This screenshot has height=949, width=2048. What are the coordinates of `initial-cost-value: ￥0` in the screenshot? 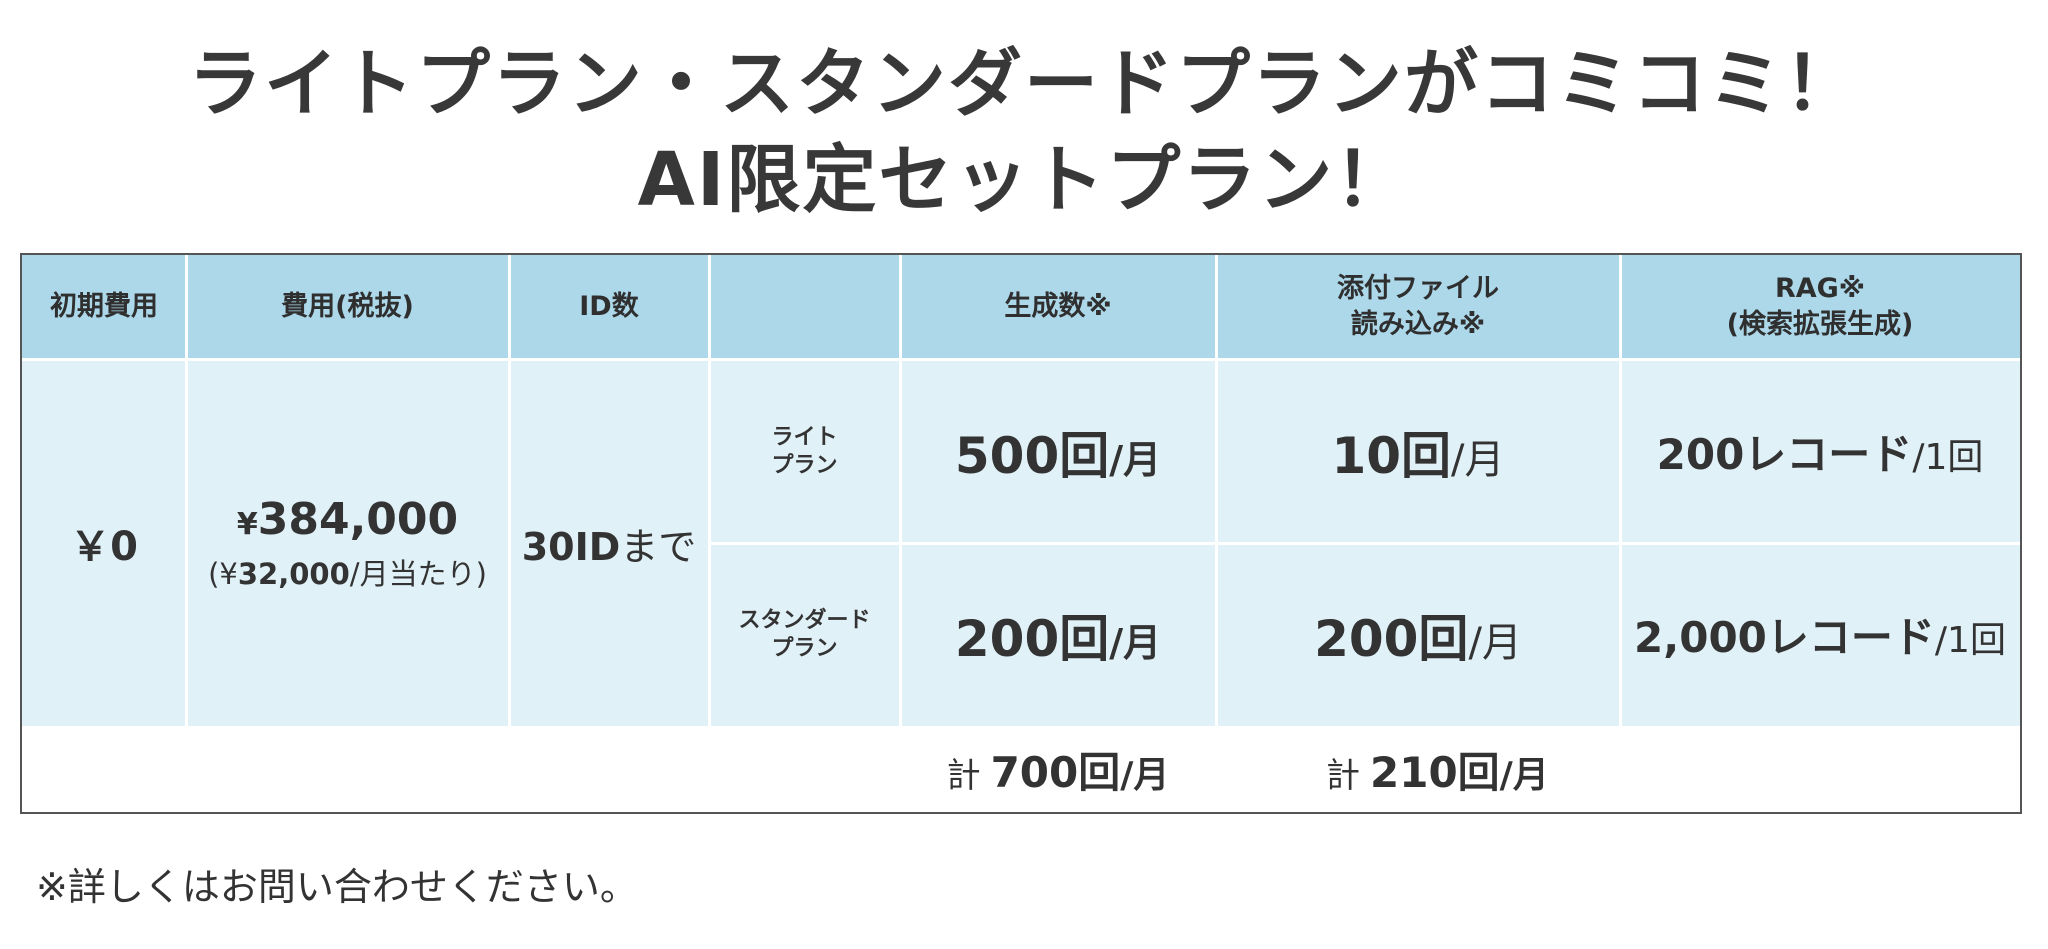 It's located at (104, 547).